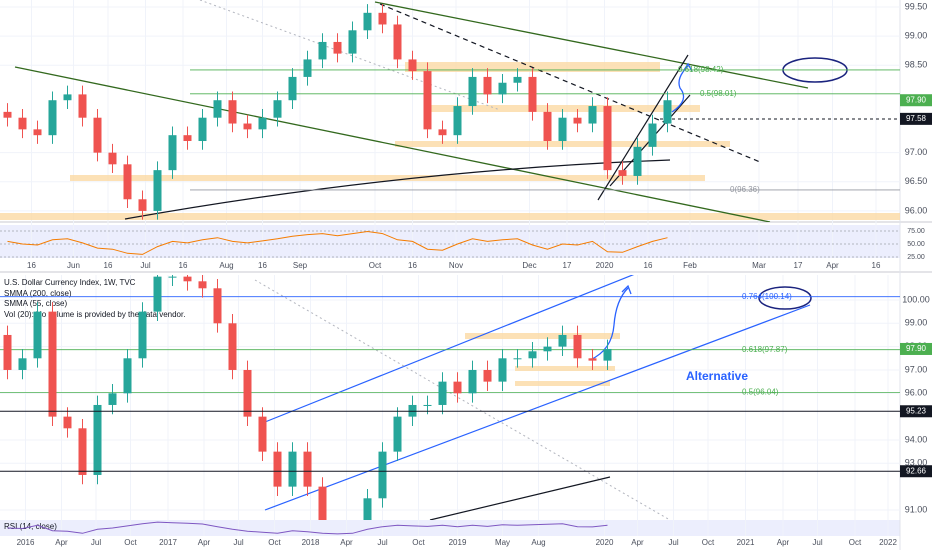 Image resolution: width=932 pixels, height=550 pixels. What do you see at coordinates (626, 289) in the screenshot?
I see `arrow-head` at bounding box center [626, 289].